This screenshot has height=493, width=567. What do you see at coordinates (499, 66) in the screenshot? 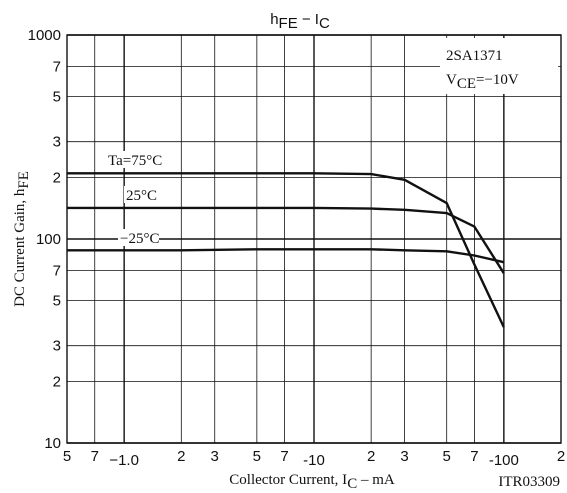
I see `annotation-bg` at bounding box center [499, 66].